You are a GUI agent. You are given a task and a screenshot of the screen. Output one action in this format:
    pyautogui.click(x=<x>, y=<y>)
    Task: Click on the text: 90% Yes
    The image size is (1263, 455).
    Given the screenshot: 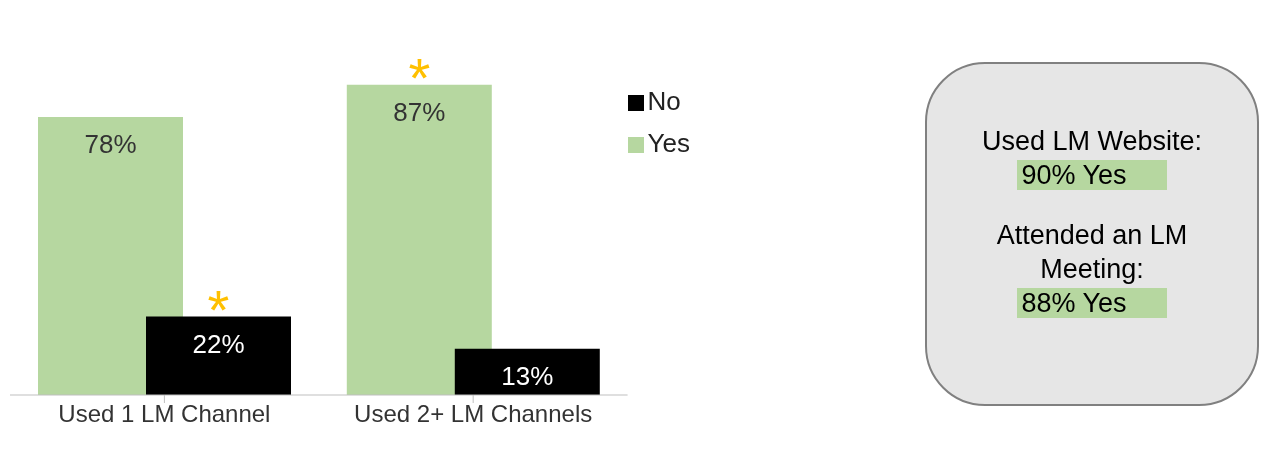 What is the action you would take?
    pyautogui.click(x=1092, y=175)
    